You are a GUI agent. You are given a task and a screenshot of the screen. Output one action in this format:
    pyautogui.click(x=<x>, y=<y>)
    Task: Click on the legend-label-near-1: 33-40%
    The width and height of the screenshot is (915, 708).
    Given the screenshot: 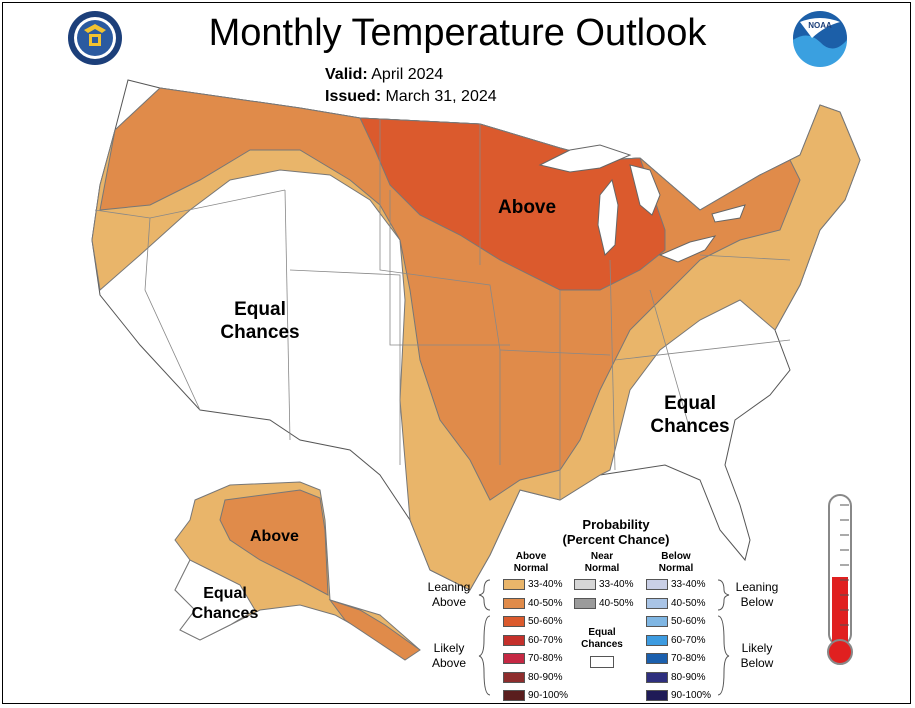 What is the action you would take?
    pyautogui.click(x=616, y=584)
    